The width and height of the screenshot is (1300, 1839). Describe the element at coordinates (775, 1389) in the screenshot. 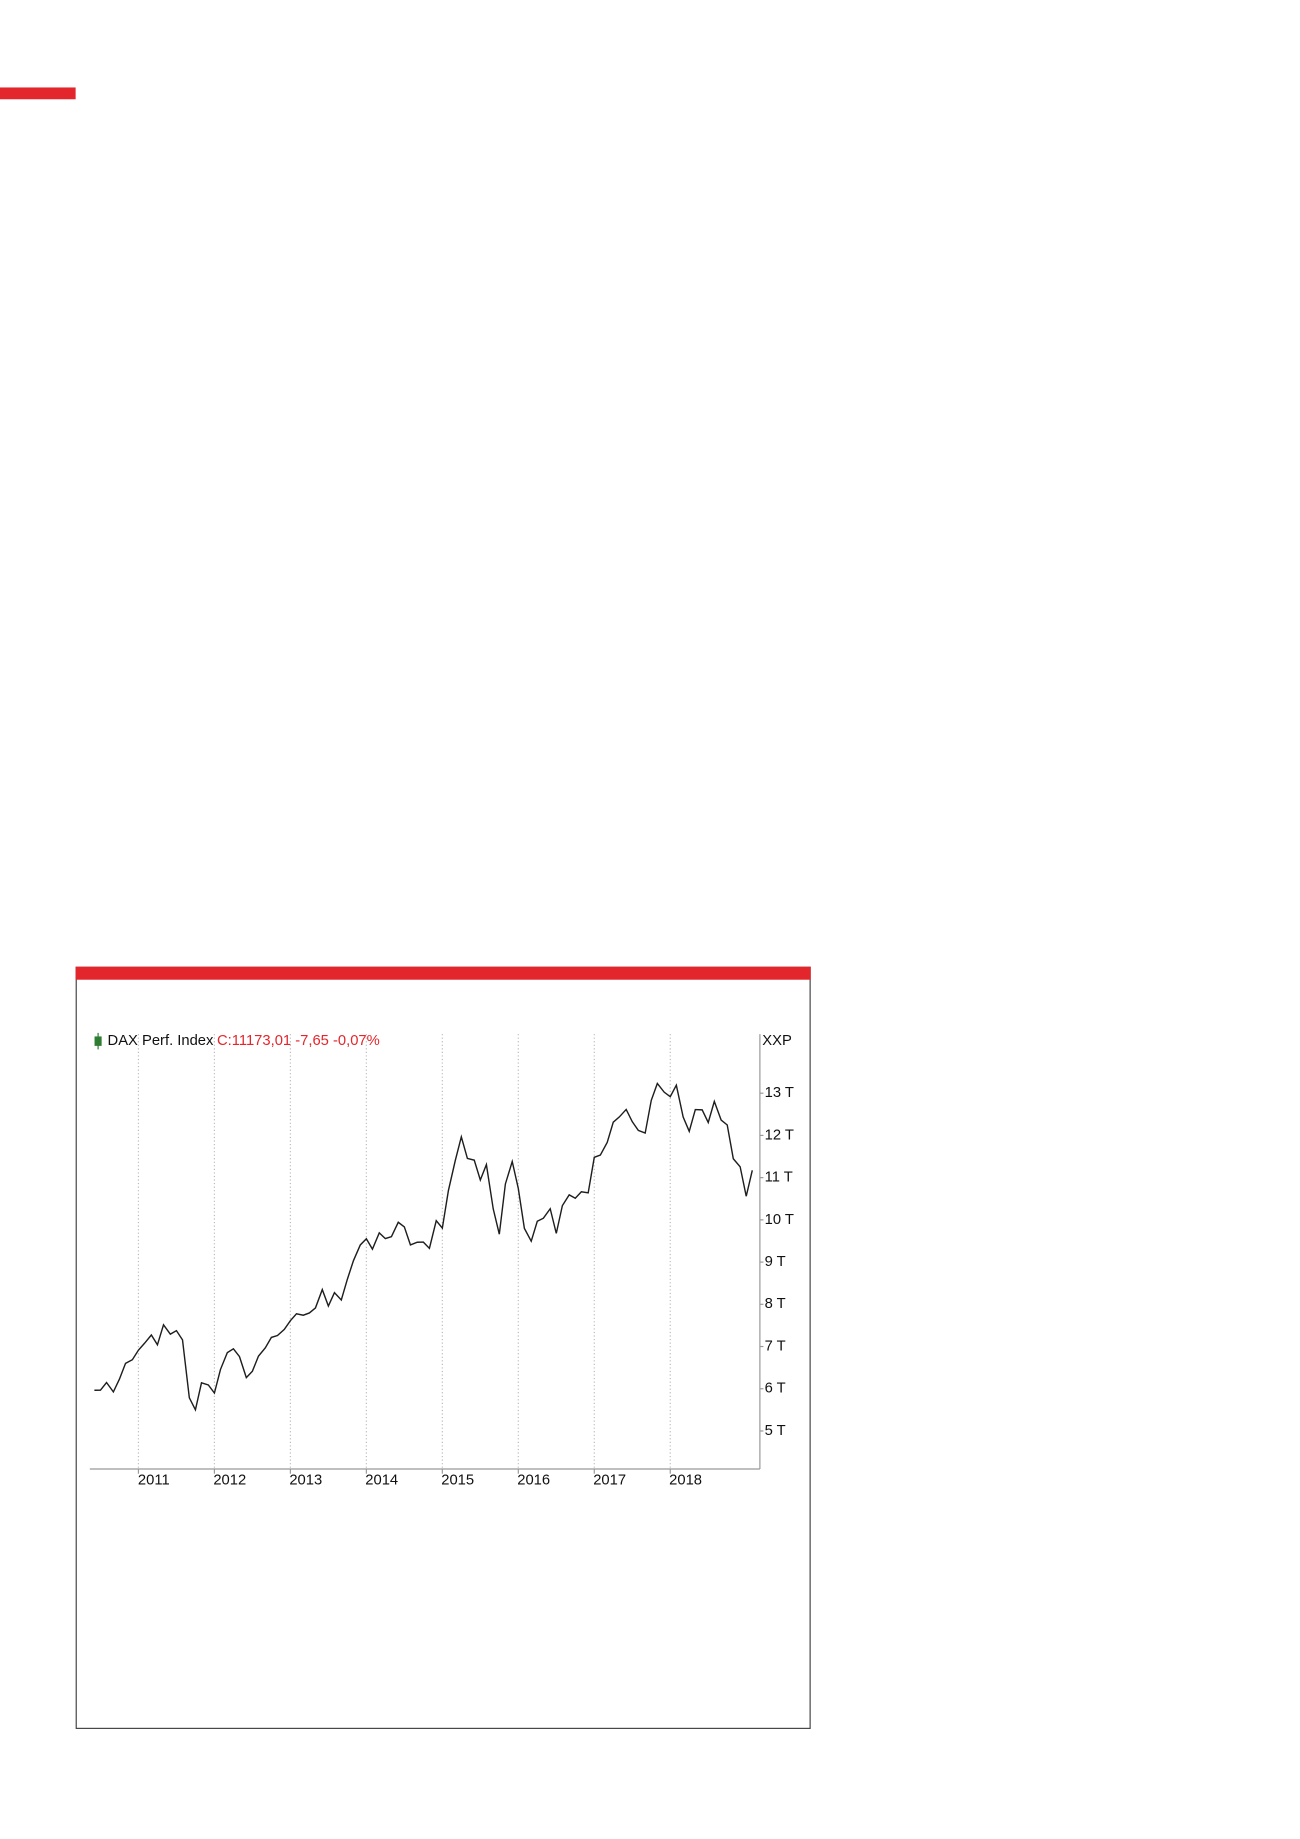

I see `y-tick-label: 6 T` at that location.